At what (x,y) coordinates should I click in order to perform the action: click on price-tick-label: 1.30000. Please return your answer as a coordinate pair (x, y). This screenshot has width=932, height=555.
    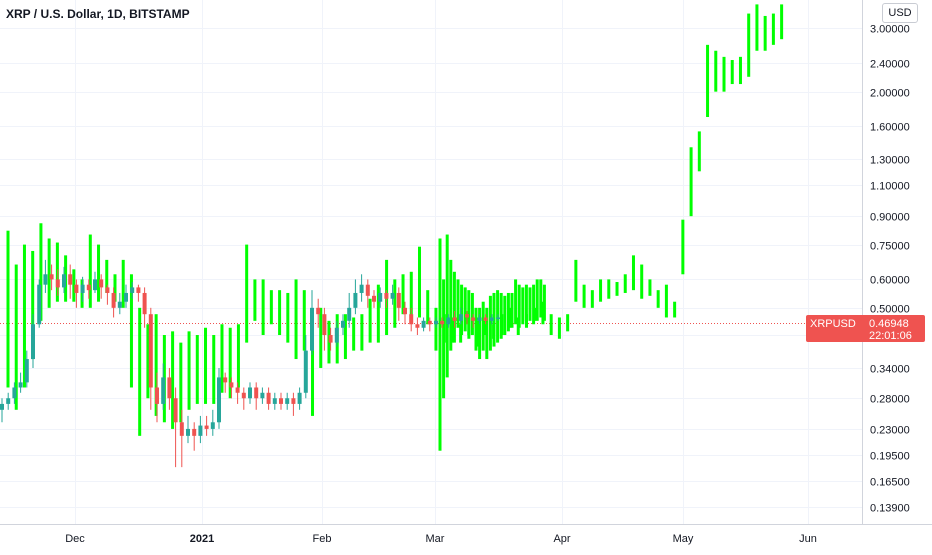
    Looking at the image, I should click on (890, 161).